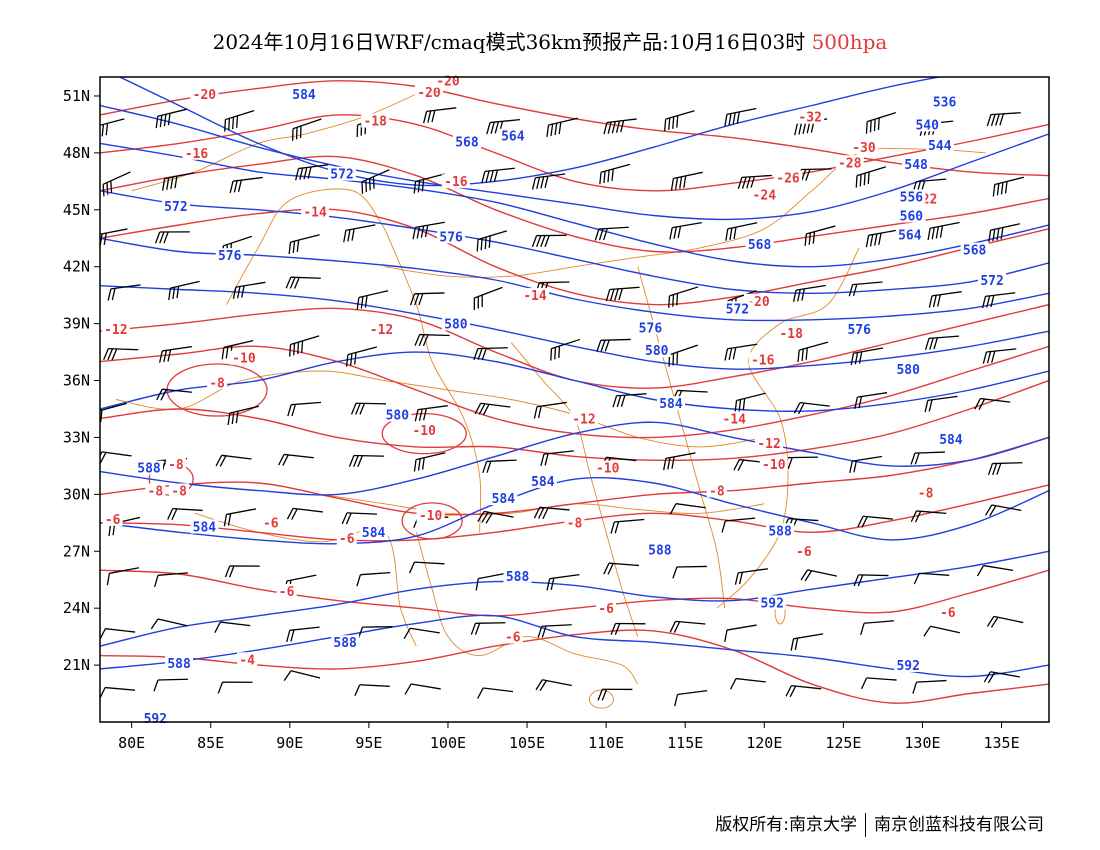 The width and height of the screenshot is (1100, 850). Describe the element at coordinates (424, 433) in the screenshot. I see `temperature-closed-contour` at that location.